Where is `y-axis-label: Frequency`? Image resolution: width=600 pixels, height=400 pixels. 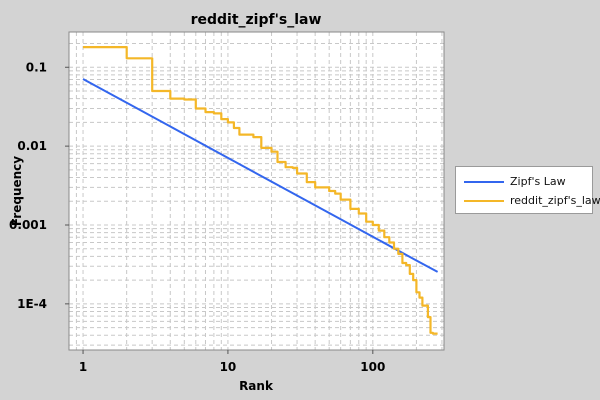 y-axis-label: Frequency is located at coordinates (17, 191).